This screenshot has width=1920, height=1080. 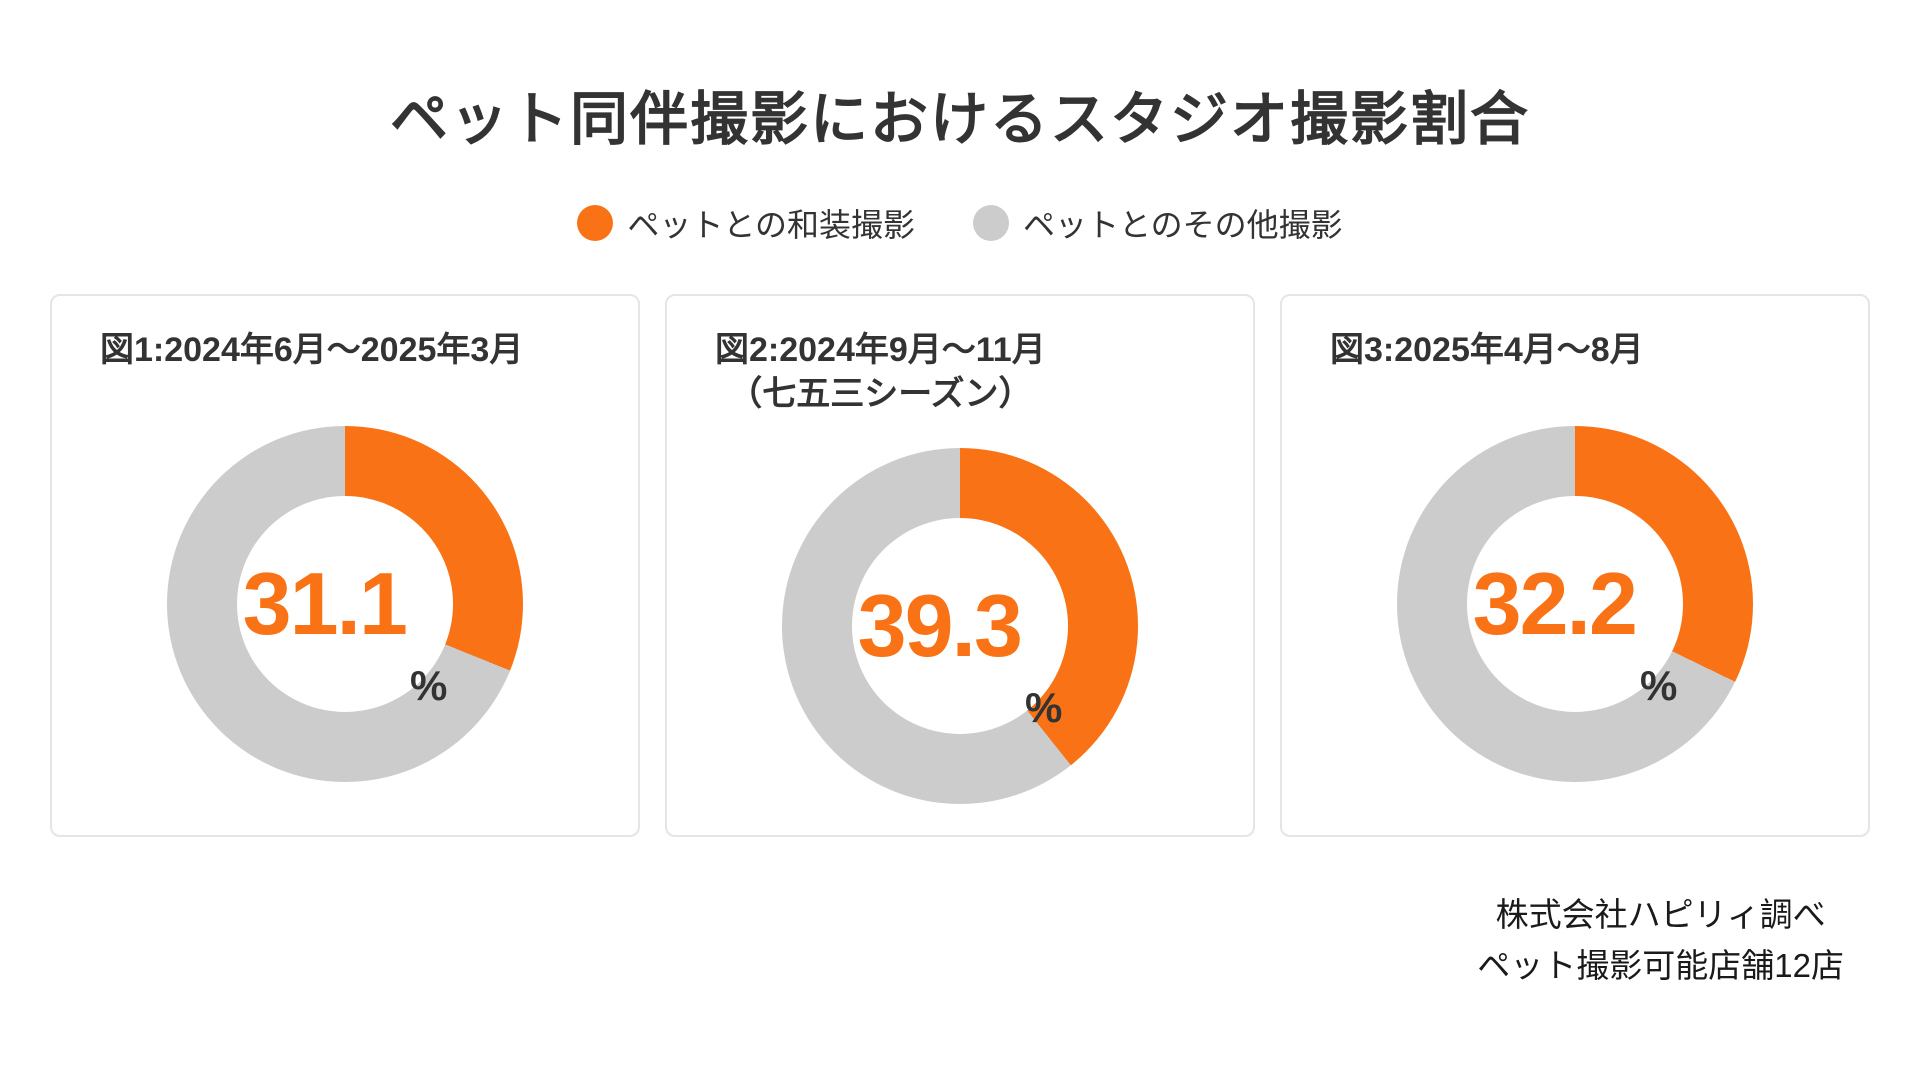 I want to click on legend-label: ペットとの和装撮影, so click(x=771, y=225).